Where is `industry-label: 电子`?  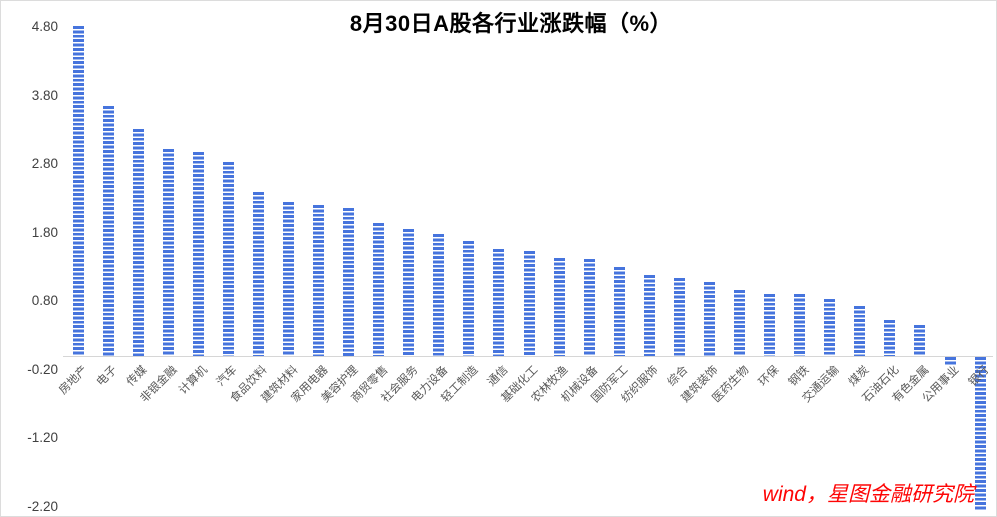
industry-label: 电子 is located at coordinates (107, 376).